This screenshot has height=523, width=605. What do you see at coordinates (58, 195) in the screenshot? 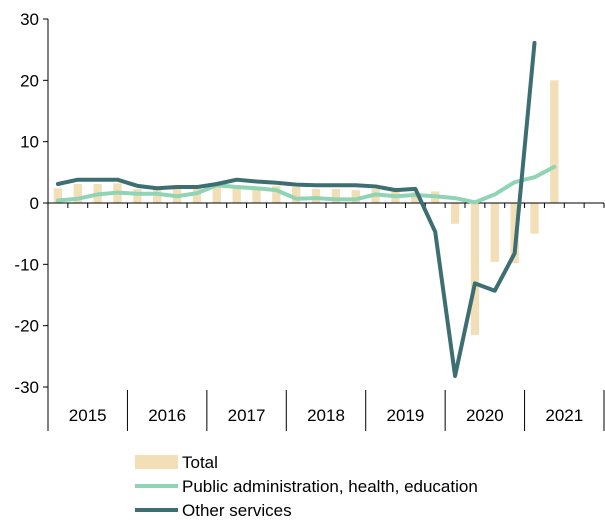
I see `bar-total-2015Q1` at bounding box center [58, 195].